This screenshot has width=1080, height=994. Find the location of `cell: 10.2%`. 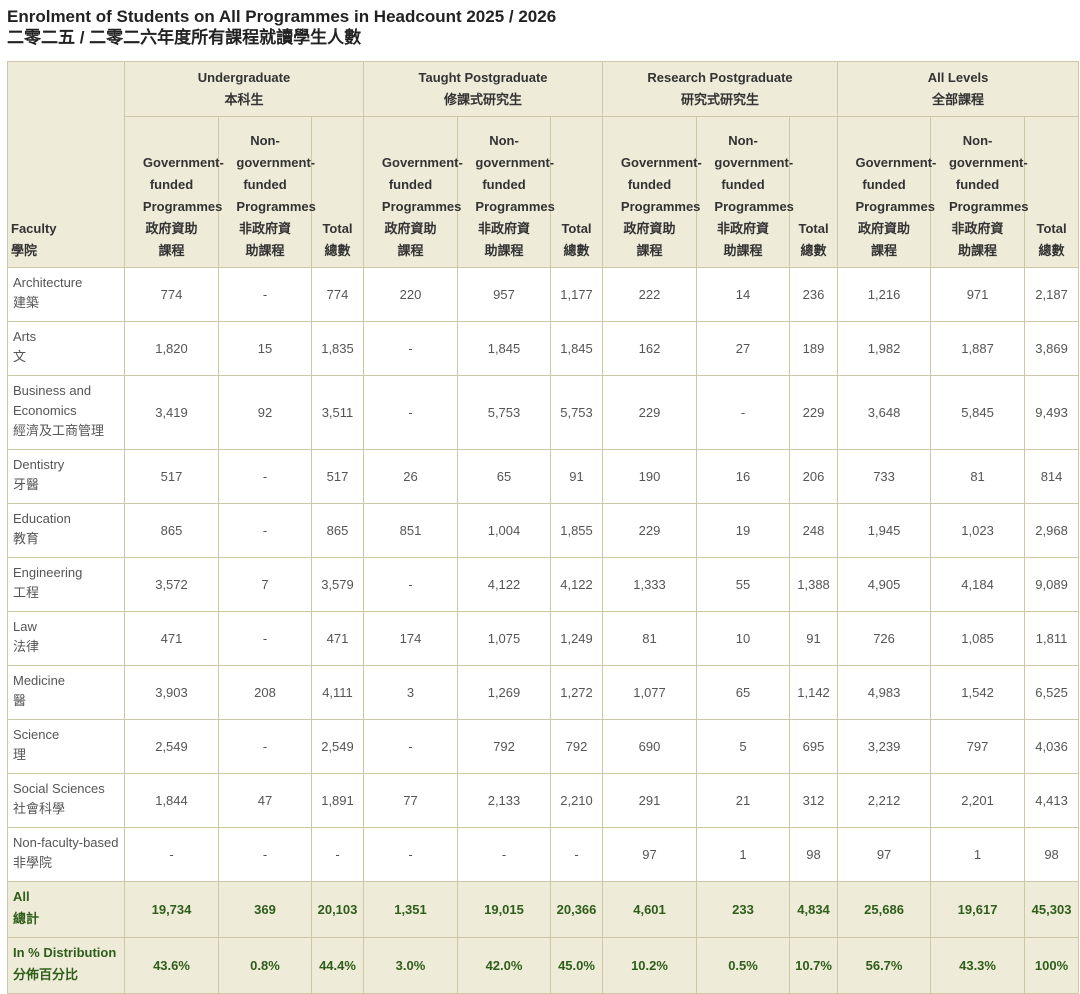

cell: 10.2% is located at coordinates (650, 965).